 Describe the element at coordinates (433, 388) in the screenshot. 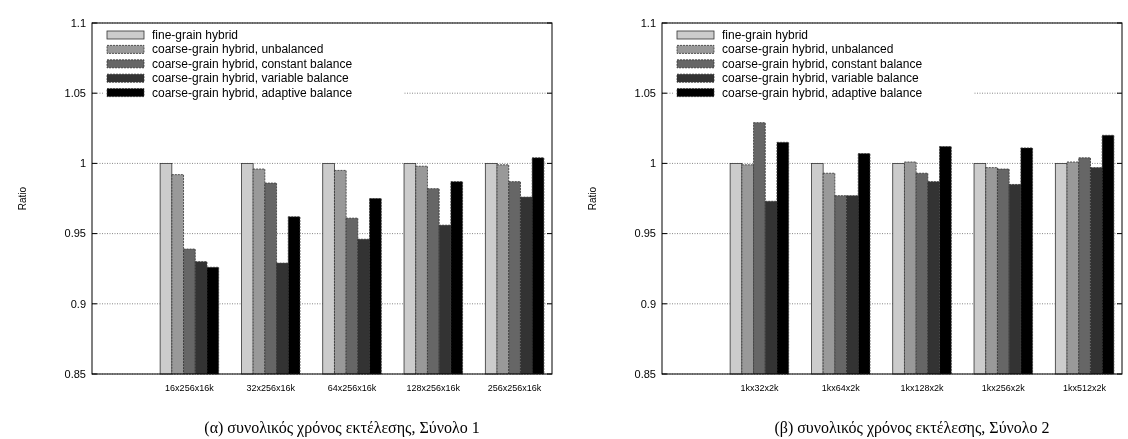

I see `x-tick-label: 128x256x16k` at that location.